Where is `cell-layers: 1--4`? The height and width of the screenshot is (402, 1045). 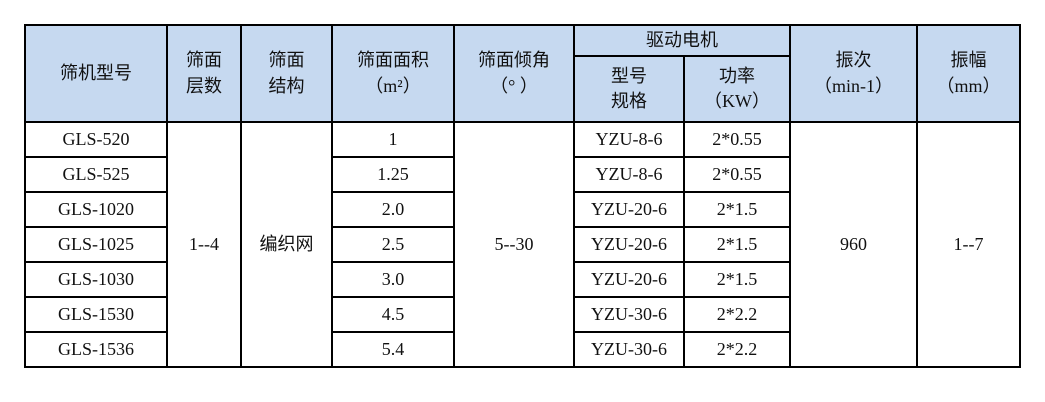
cell-layers: 1--4 is located at coordinates (204, 244).